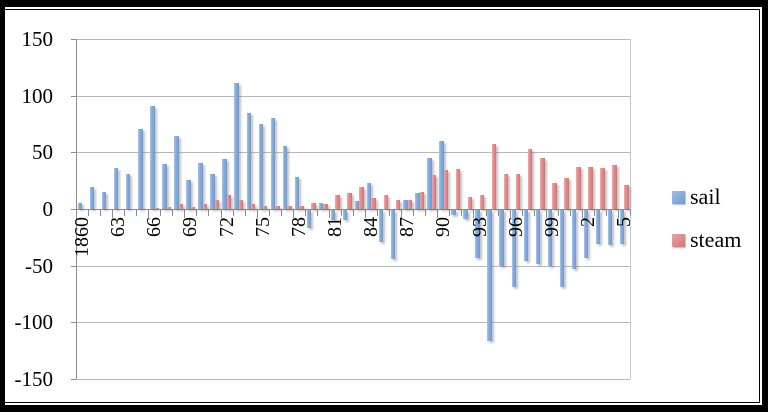 Image resolution: width=768 pixels, height=412 pixels. What do you see at coordinates (190, 227) in the screenshot?
I see `x-axis-label-text: 69` at bounding box center [190, 227].